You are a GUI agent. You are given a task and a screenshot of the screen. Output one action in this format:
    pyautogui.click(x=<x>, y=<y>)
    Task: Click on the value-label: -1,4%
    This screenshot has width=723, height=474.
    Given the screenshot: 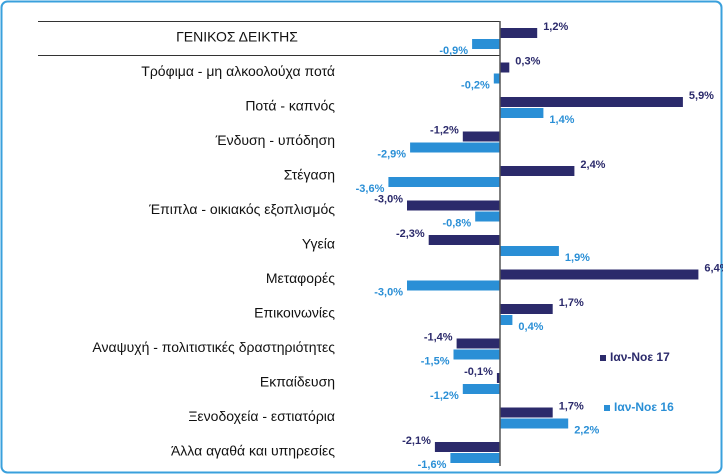 What is the action you would take?
    pyautogui.click(x=438, y=337)
    